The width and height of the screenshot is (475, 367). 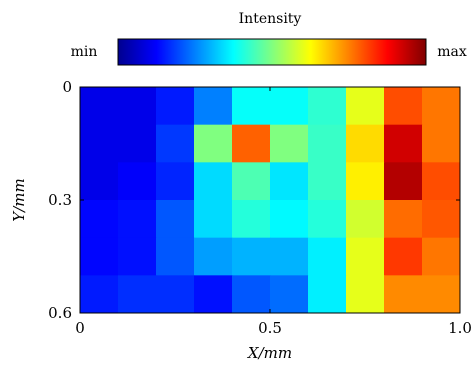 What do you see at coordinates (67, 87) in the screenshot?
I see `y-tick-label: 0` at bounding box center [67, 87].